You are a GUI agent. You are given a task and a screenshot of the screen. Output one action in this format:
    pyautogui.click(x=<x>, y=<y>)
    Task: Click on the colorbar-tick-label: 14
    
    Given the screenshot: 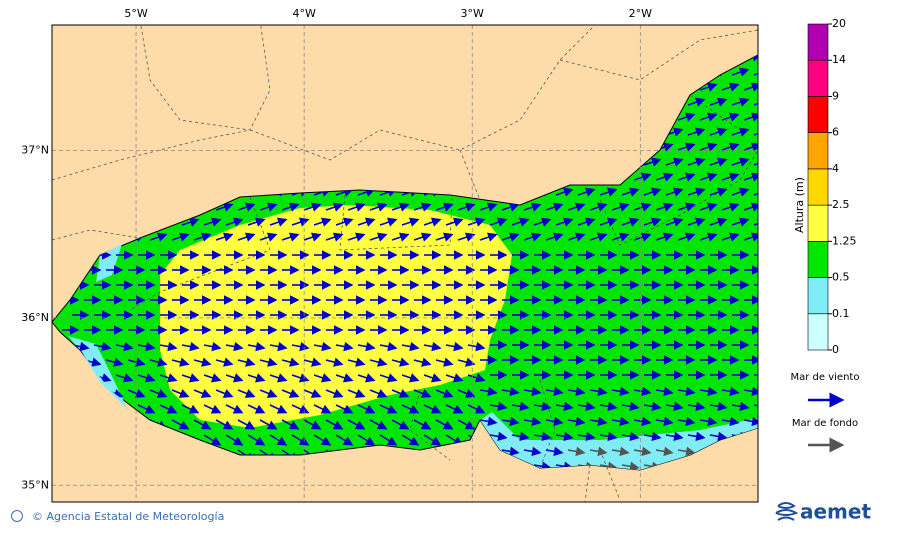 What is the action you would take?
    pyautogui.click(x=839, y=59)
    